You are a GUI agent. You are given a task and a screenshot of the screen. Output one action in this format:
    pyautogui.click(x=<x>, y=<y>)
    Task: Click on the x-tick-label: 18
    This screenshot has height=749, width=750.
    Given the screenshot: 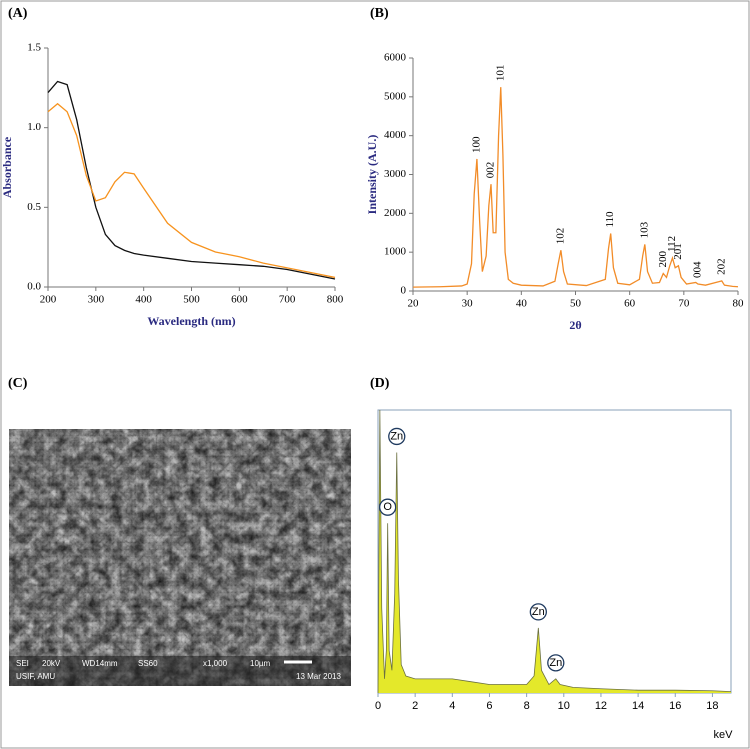 What is the action you would take?
    pyautogui.click(x=712, y=706)
    